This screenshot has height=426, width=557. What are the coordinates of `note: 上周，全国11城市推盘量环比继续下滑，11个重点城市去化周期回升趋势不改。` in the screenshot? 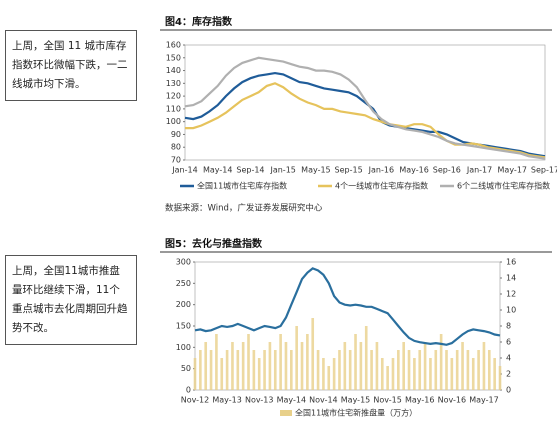 It's located at (71, 300).